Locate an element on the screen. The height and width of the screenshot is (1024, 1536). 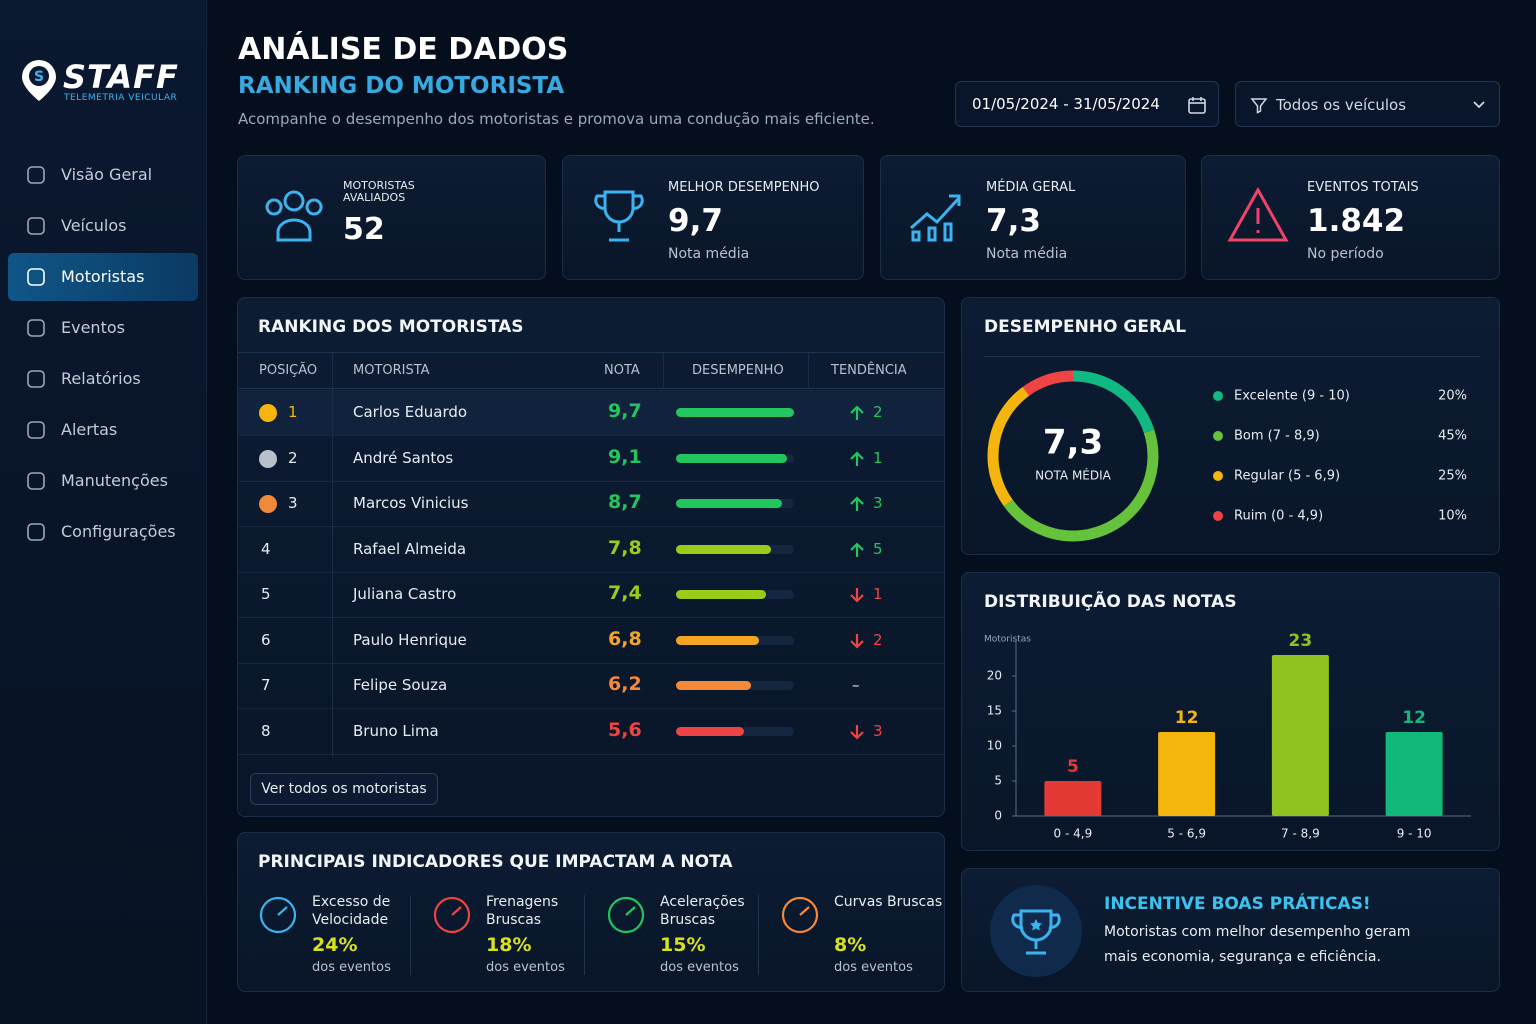
indicator-name: Frenagens Bruscas is located at coordinates (522, 911).